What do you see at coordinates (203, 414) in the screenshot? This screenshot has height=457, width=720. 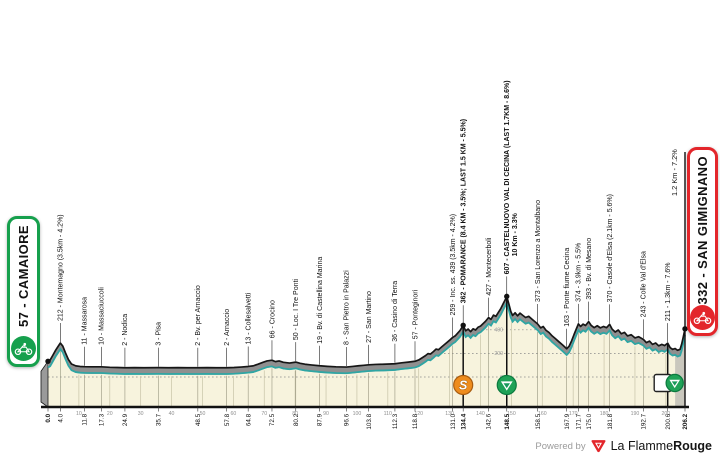 I see `km-grid-label: 50` at bounding box center [203, 414].